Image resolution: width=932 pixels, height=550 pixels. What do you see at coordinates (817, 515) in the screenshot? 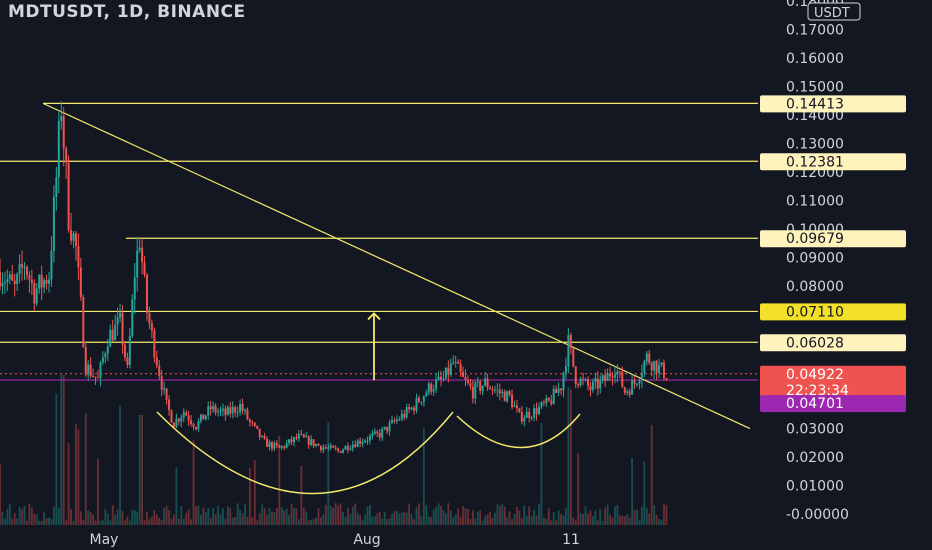
I see `y-tick-label: -0.00000` at bounding box center [817, 515].